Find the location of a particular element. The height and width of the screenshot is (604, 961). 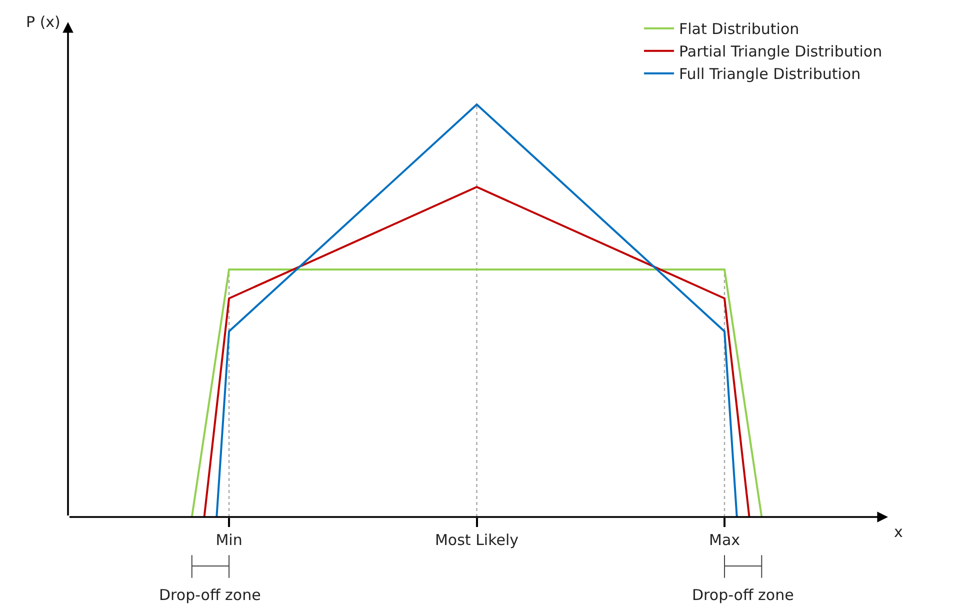

legend-label: Partial Triangle Distribution is located at coordinates (780, 51).